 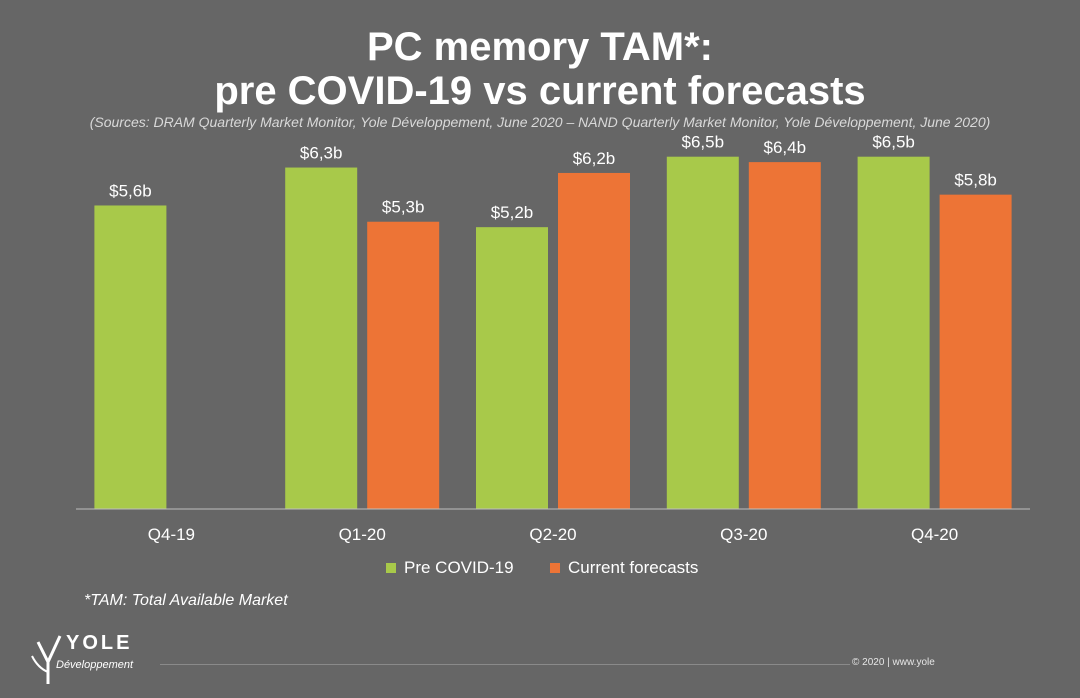 What do you see at coordinates (403, 207) in the screenshot?
I see `data-label: $5,3b` at bounding box center [403, 207].